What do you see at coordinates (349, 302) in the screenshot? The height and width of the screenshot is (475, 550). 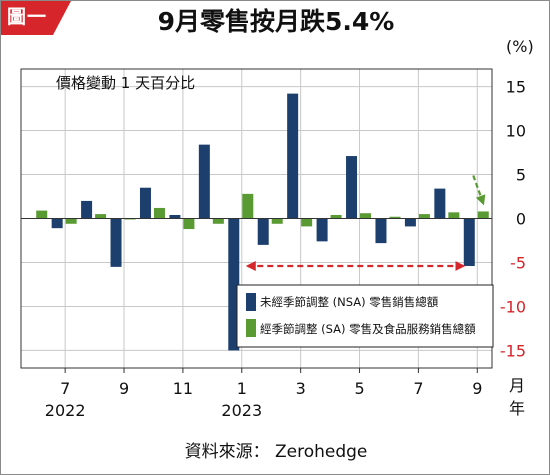 I see `legend-label-nsa: 未經季節調整 (NSA) 零售銷售總額` at bounding box center [349, 302].